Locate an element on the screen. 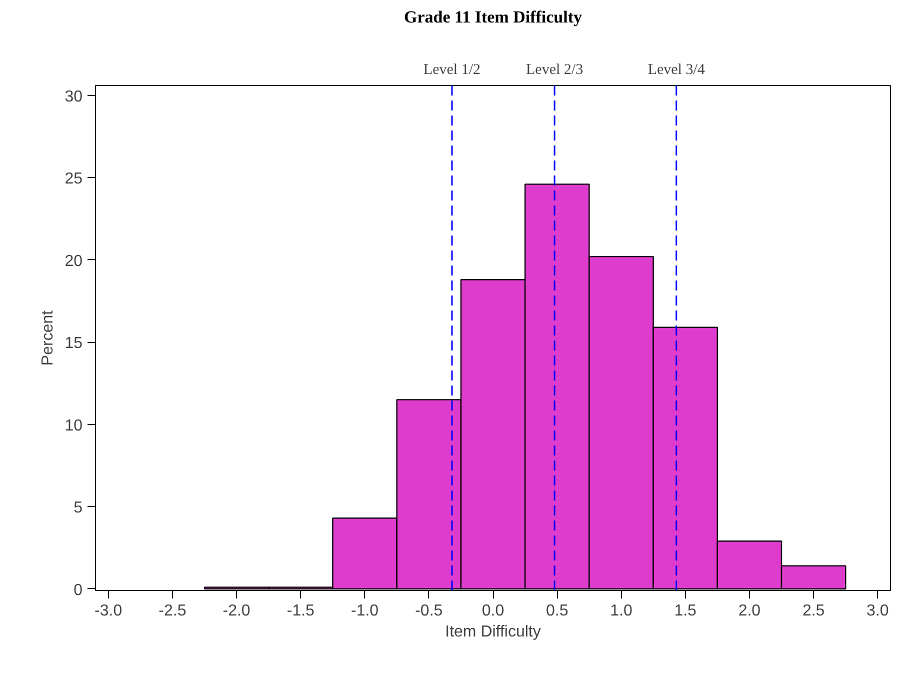 The image size is (904, 678). y-tick-label: 20 is located at coordinates (73, 261).